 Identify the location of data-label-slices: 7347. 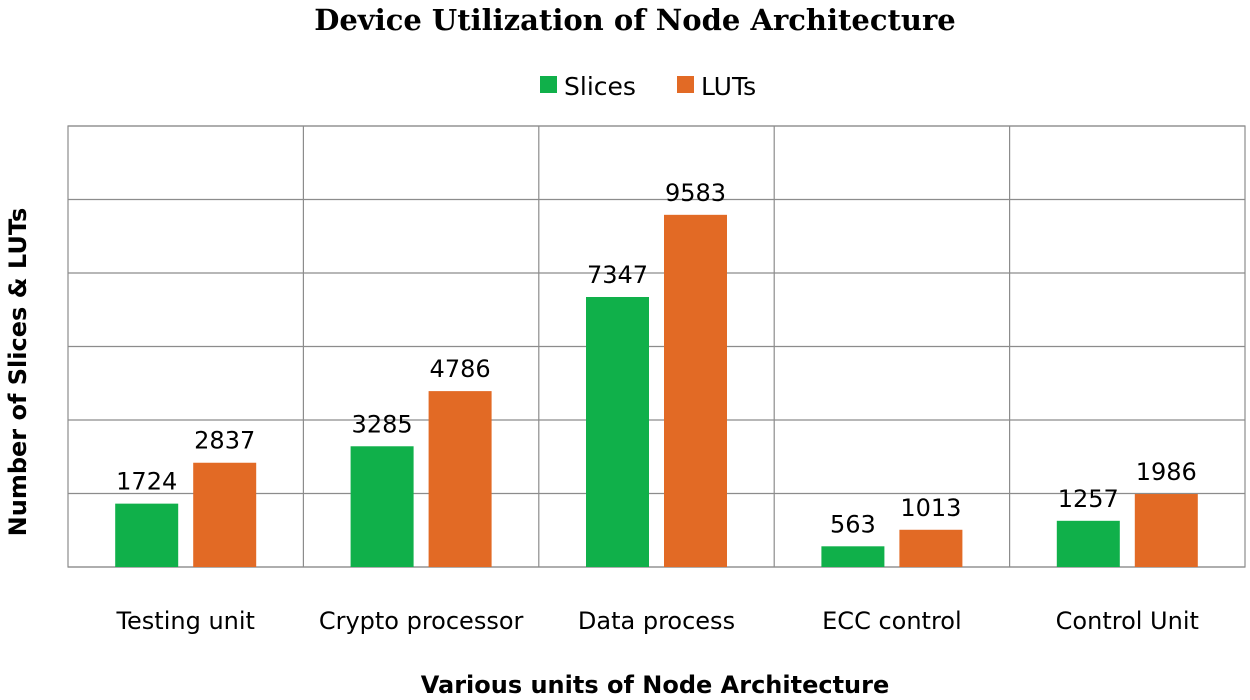
(617, 275).